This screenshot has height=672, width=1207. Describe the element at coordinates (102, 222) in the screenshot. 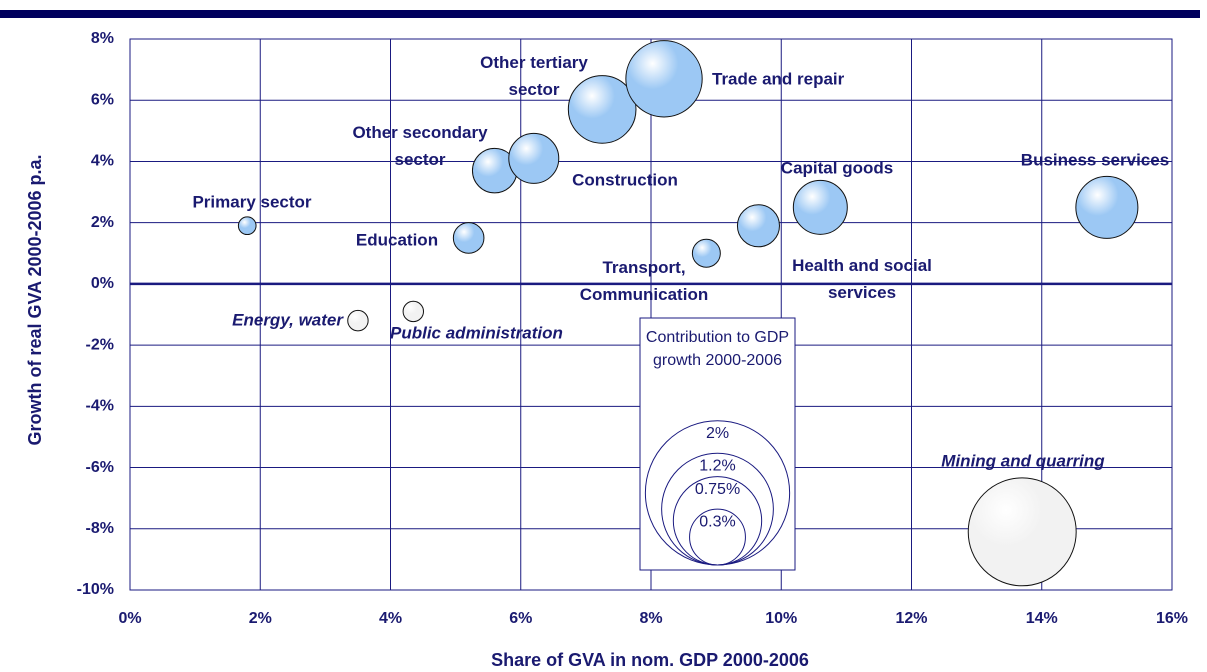

I see `y-tick-label: 2%` at that location.